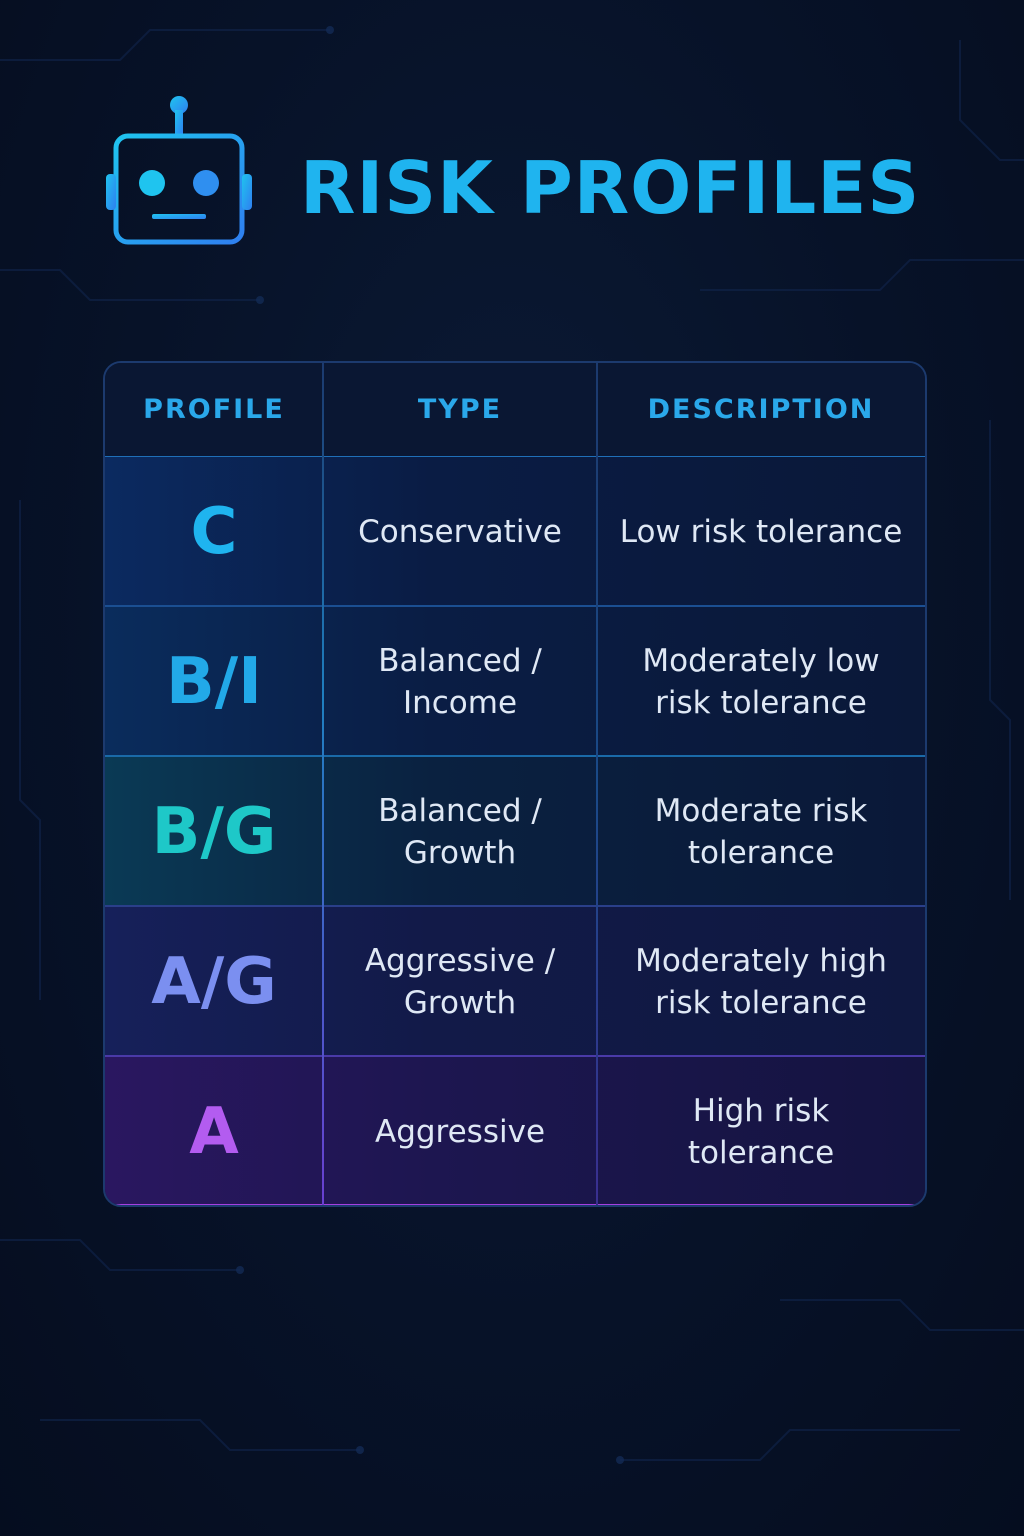  I want to click on profile-type: Conservative, so click(460, 532).